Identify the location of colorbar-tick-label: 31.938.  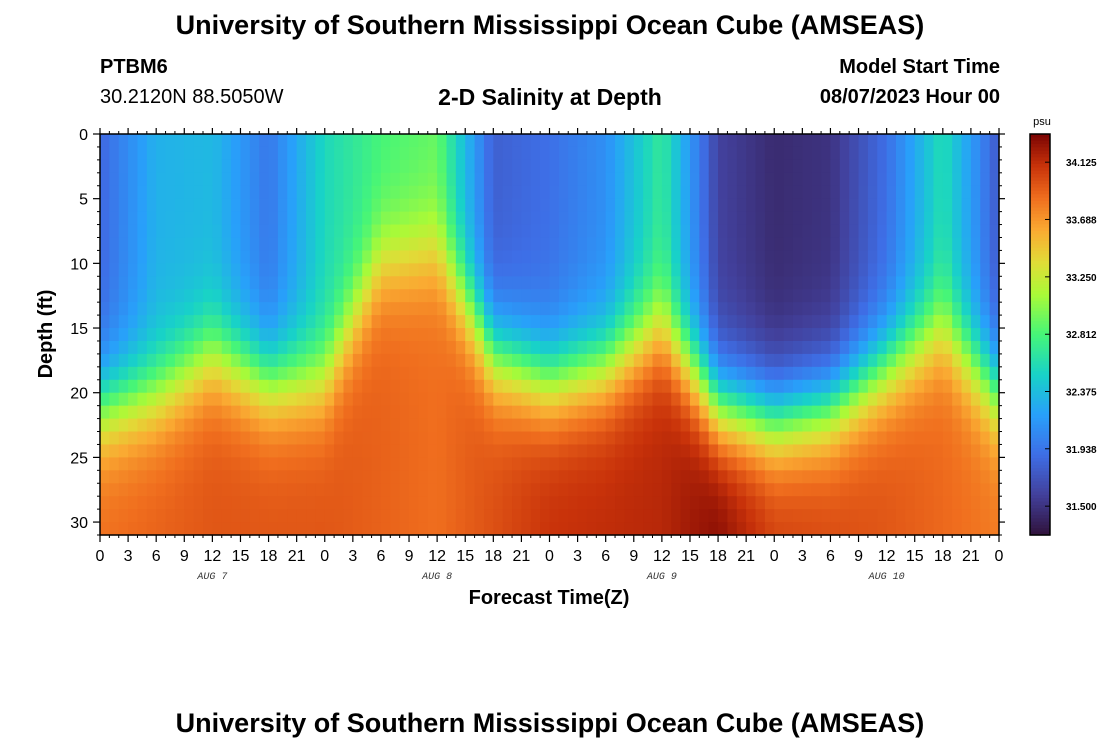
(1081, 450).